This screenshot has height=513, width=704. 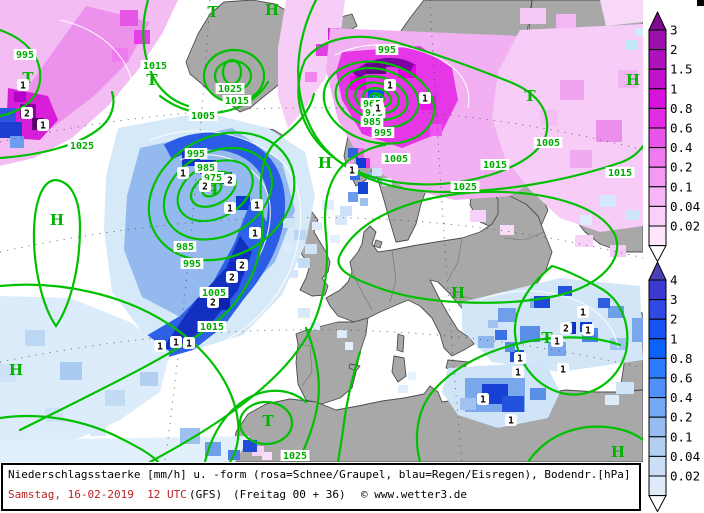 What do you see at coordinates (681, 378) in the screenshot?
I see `rain-scale-tick-label: 0.6` at bounding box center [681, 378].